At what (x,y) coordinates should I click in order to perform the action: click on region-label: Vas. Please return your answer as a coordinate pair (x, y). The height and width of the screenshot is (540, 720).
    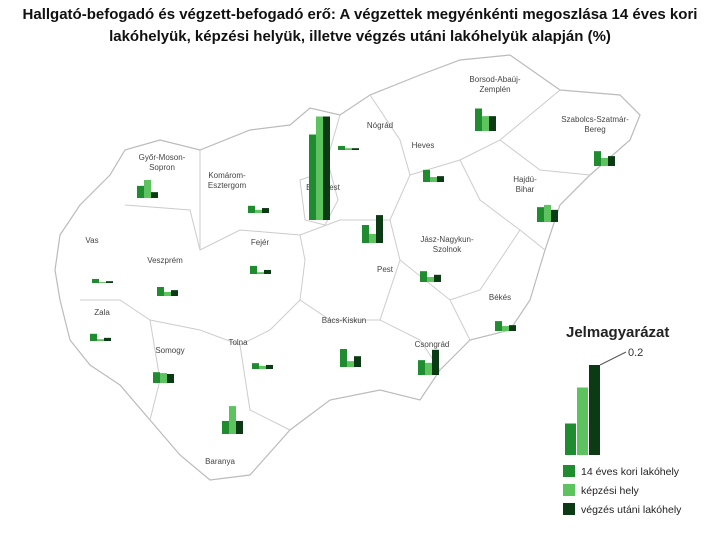
    Looking at the image, I should click on (91, 240).